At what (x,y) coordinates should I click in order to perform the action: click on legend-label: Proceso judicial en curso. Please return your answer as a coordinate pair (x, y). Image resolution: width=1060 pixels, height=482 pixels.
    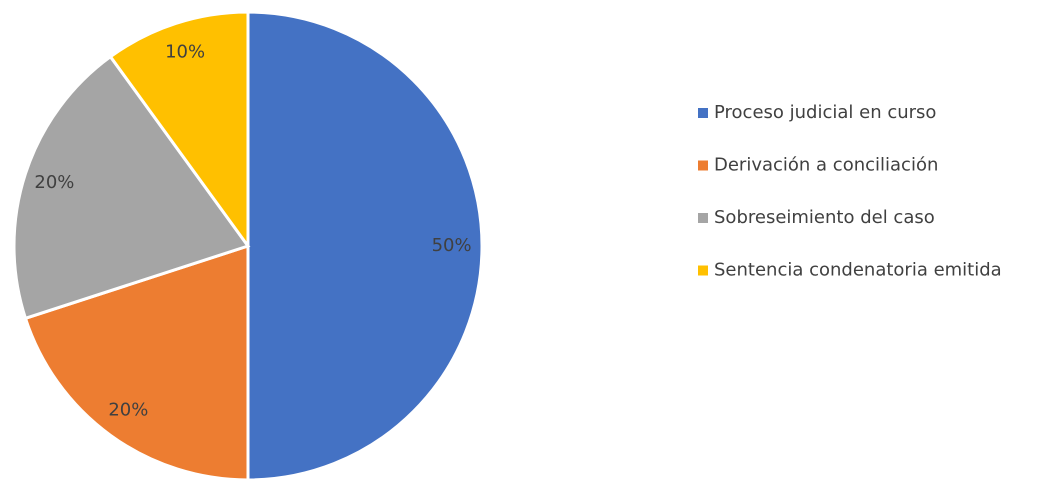
    Looking at the image, I should click on (825, 112).